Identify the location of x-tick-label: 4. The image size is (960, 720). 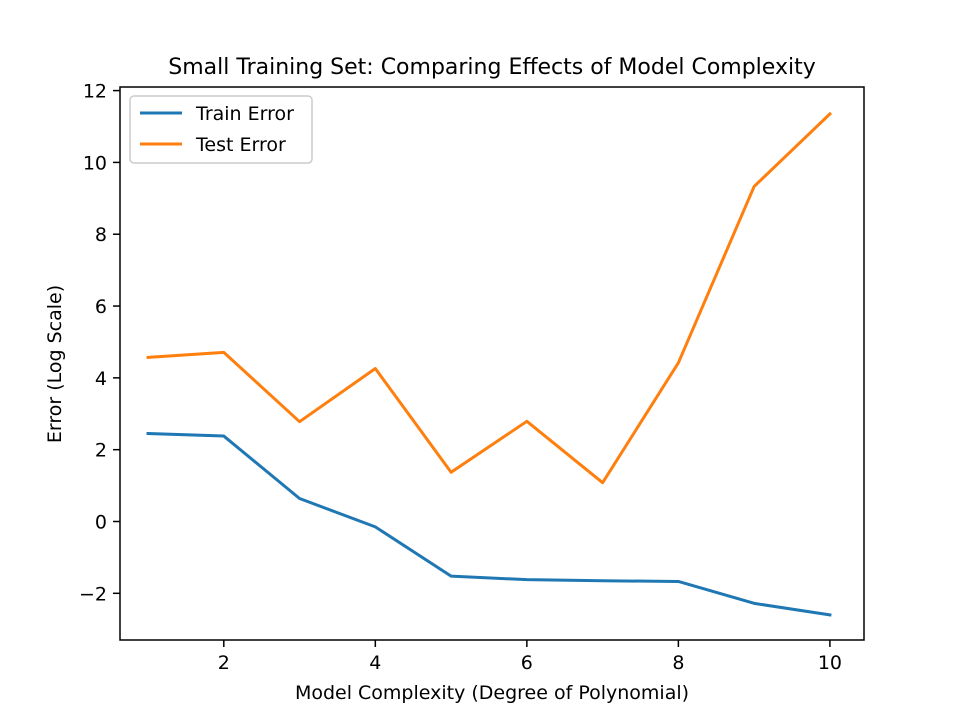
(375, 663).